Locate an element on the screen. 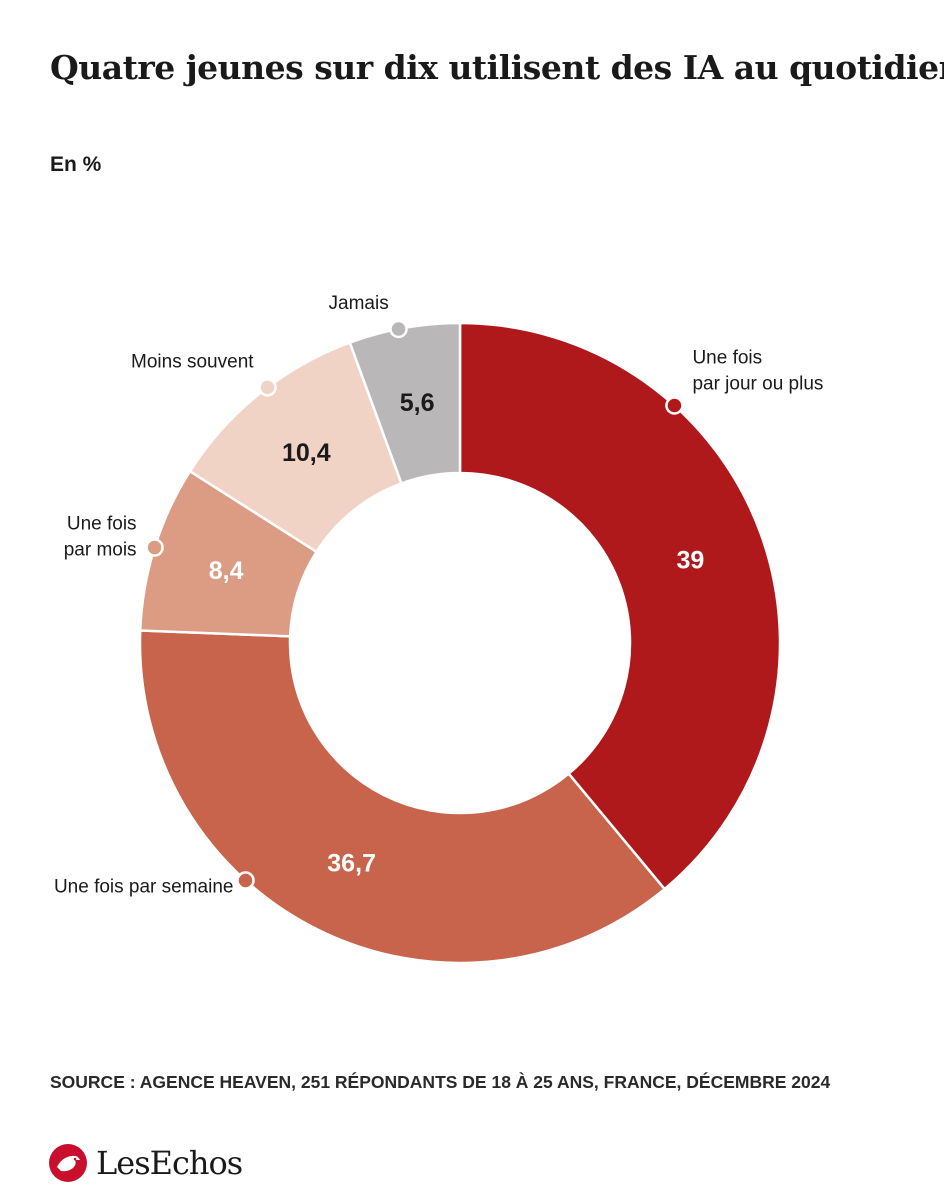 Image resolution: width=944 pixels, height=1200 pixels. value-label: 36,7 is located at coordinates (351, 864).